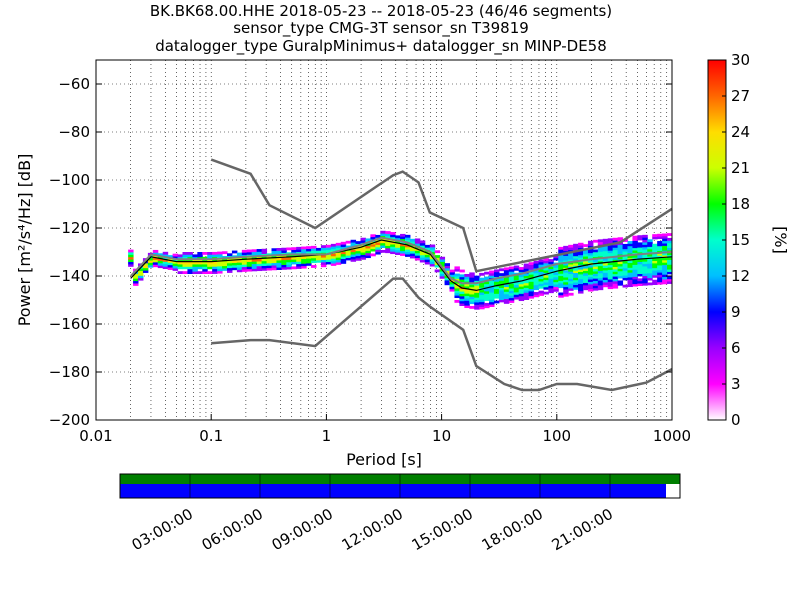 Image resolution: width=800 pixels, height=600 pixels. What do you see at coordinates (372, 529) in the screenshot?
I see `time-tick-label: 12:00:00` at bounding box center [372, 529].